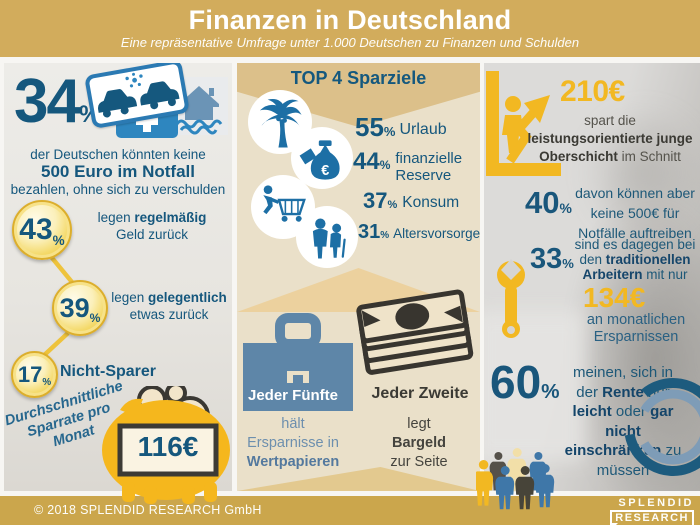 This screenshot has height=525, width=700. What do you see at coordinates (169, 306) in the screenshot?
I see `coin-39-label: legen gelegentlich etwas zurück` at bounding box center [169, 306].